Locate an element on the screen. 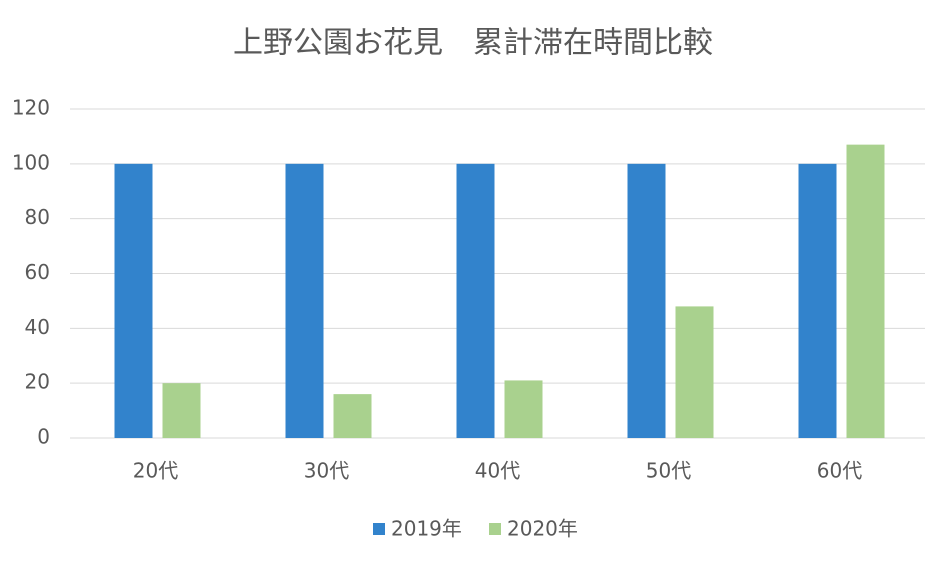  x-tick-label: 50代 is located at coordinates (668, 471).